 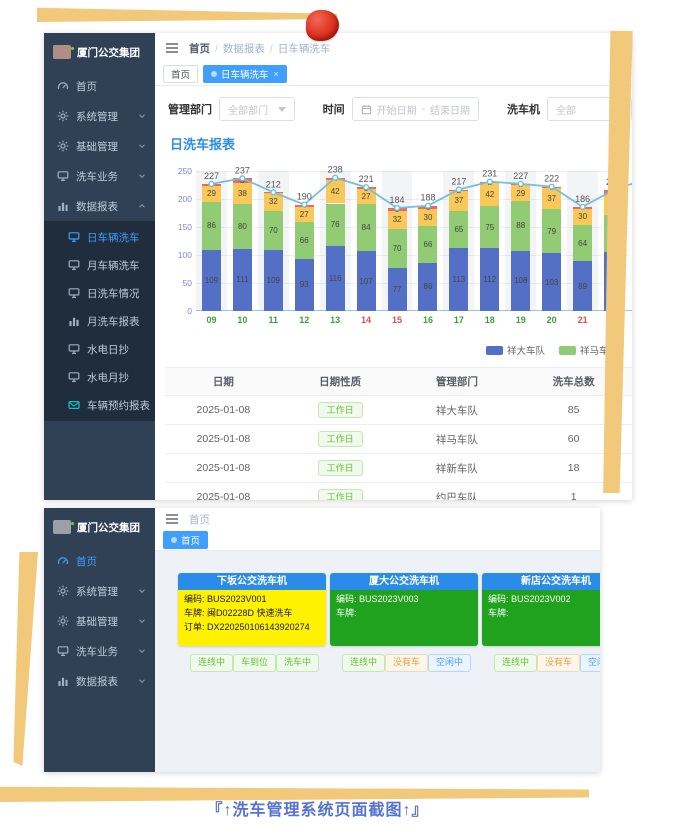 What do you see at coordinates (335, 225) in the screenshot?
I see `bar-segment-祥马车队: 76` at bounding box center [335, 225].